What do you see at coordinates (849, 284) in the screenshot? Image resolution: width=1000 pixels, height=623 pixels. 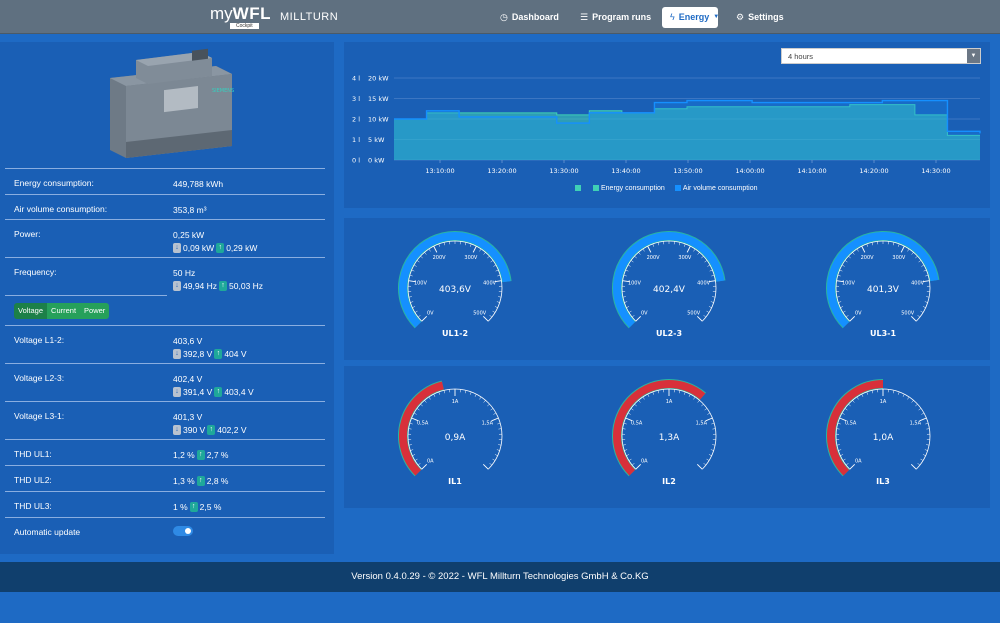 I see `gauge-tick-label: 100V` at bounding box center [849, 284].